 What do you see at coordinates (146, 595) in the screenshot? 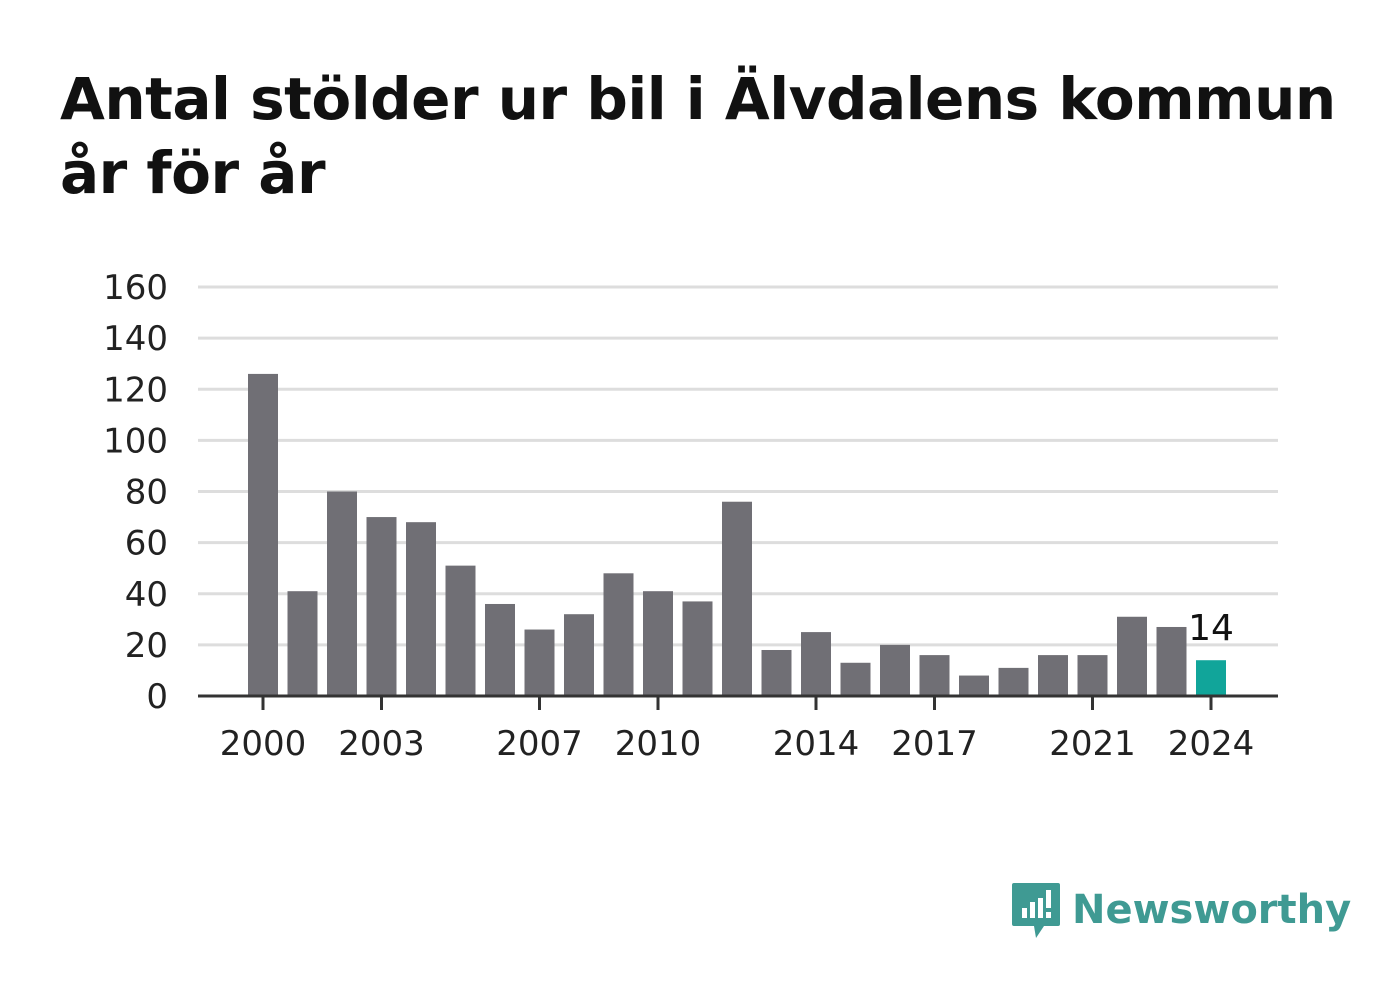
I see `y-tick-label: 40` at bounding box center [146, 595].